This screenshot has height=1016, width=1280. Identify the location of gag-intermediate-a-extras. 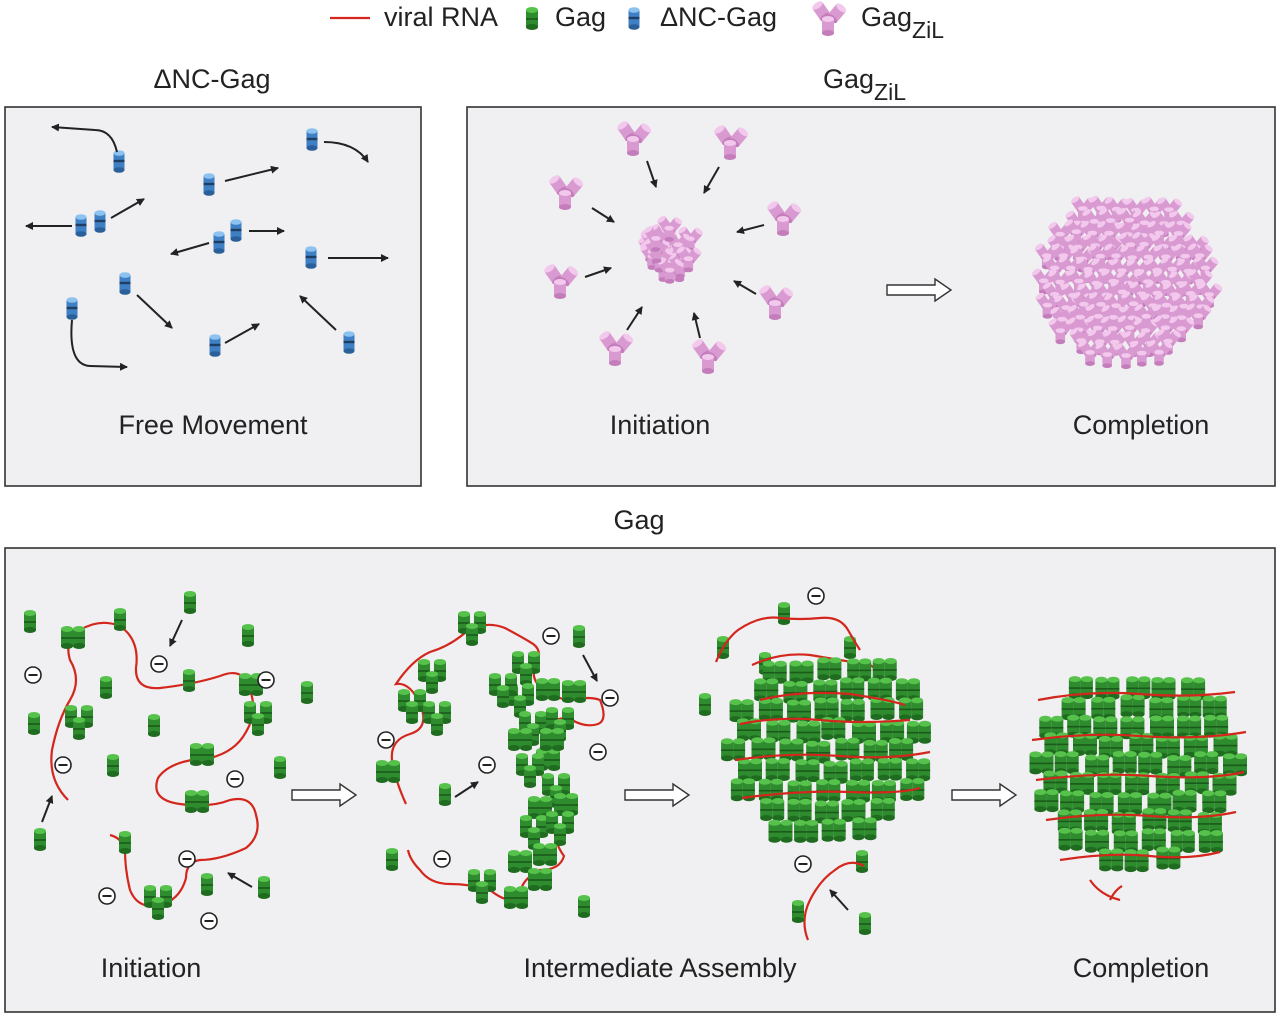
(498, 771).